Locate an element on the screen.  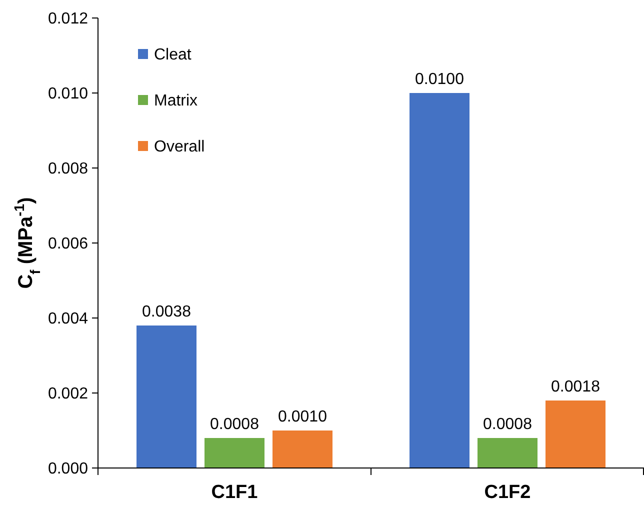
x-tick-label: C1F1 is located at coordinates (234, 492).